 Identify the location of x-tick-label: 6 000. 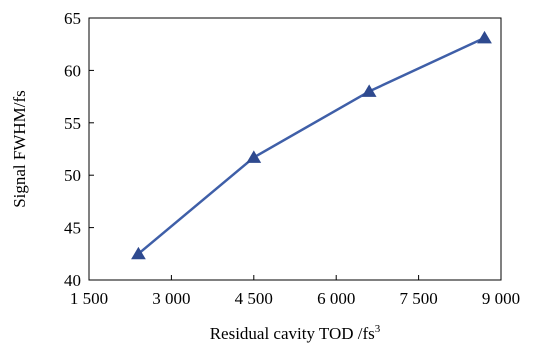
(336, 298).